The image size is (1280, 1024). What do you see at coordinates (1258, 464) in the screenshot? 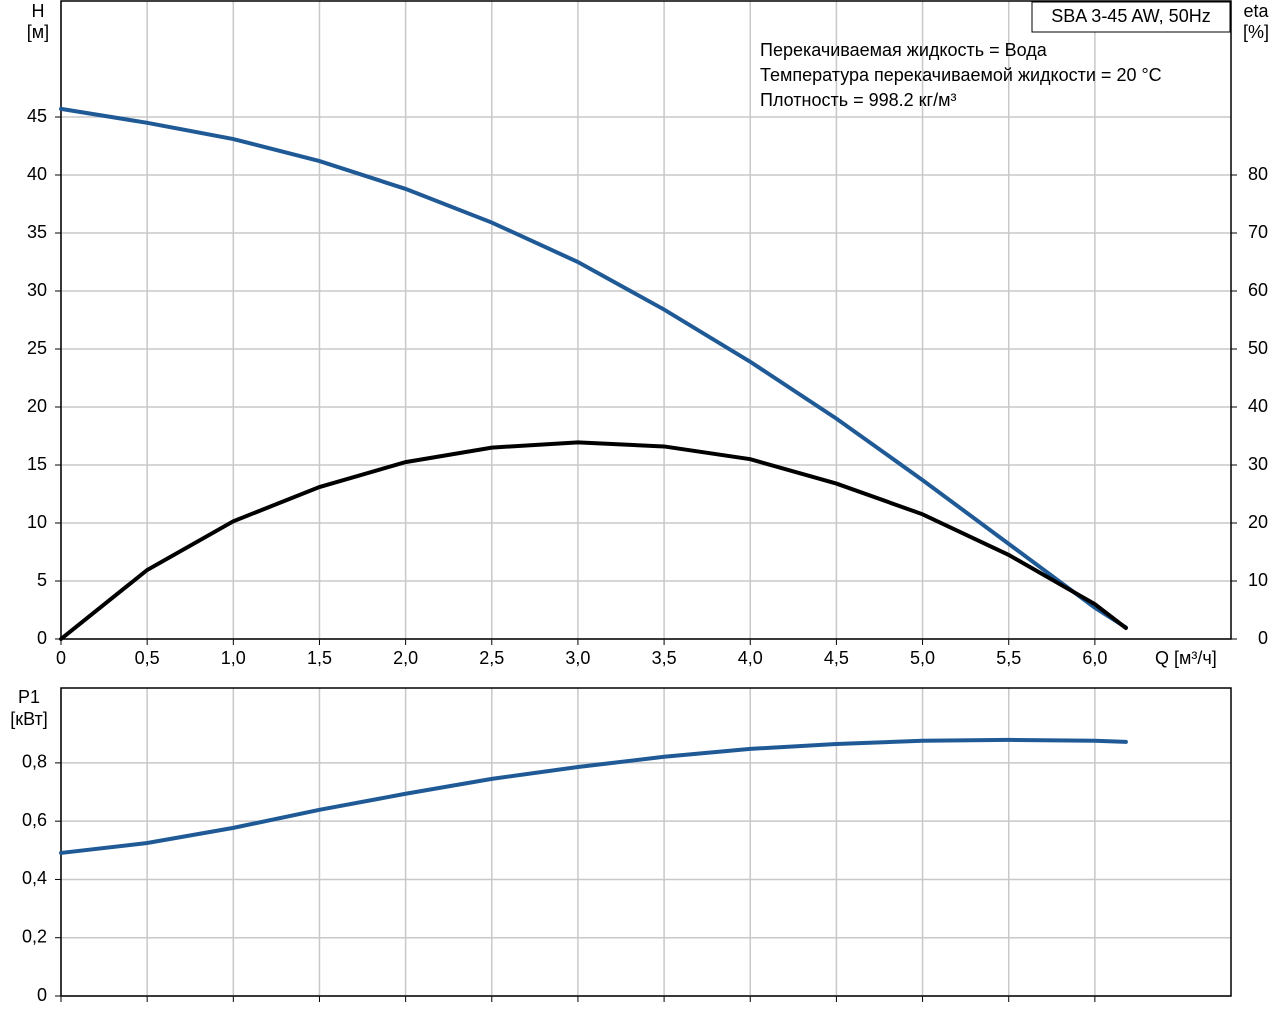
I see `y2-tick-label: 30` at bounding box center [1258, 464].